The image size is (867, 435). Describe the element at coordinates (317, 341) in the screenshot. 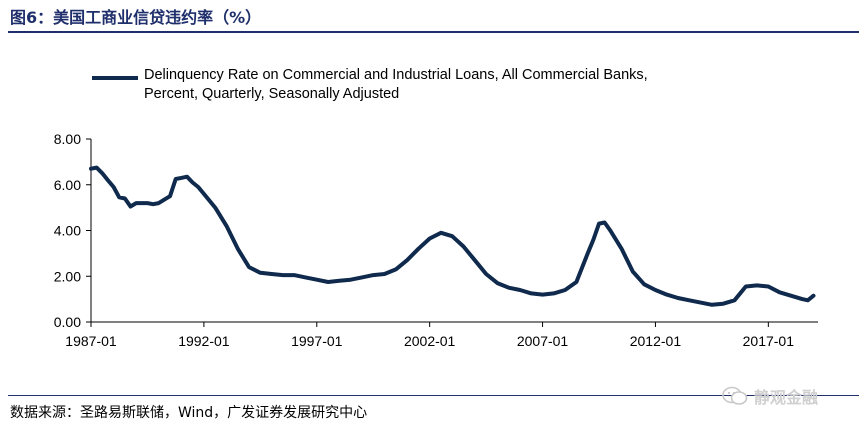

I see `x-tick-label: 1997-01` at that location.